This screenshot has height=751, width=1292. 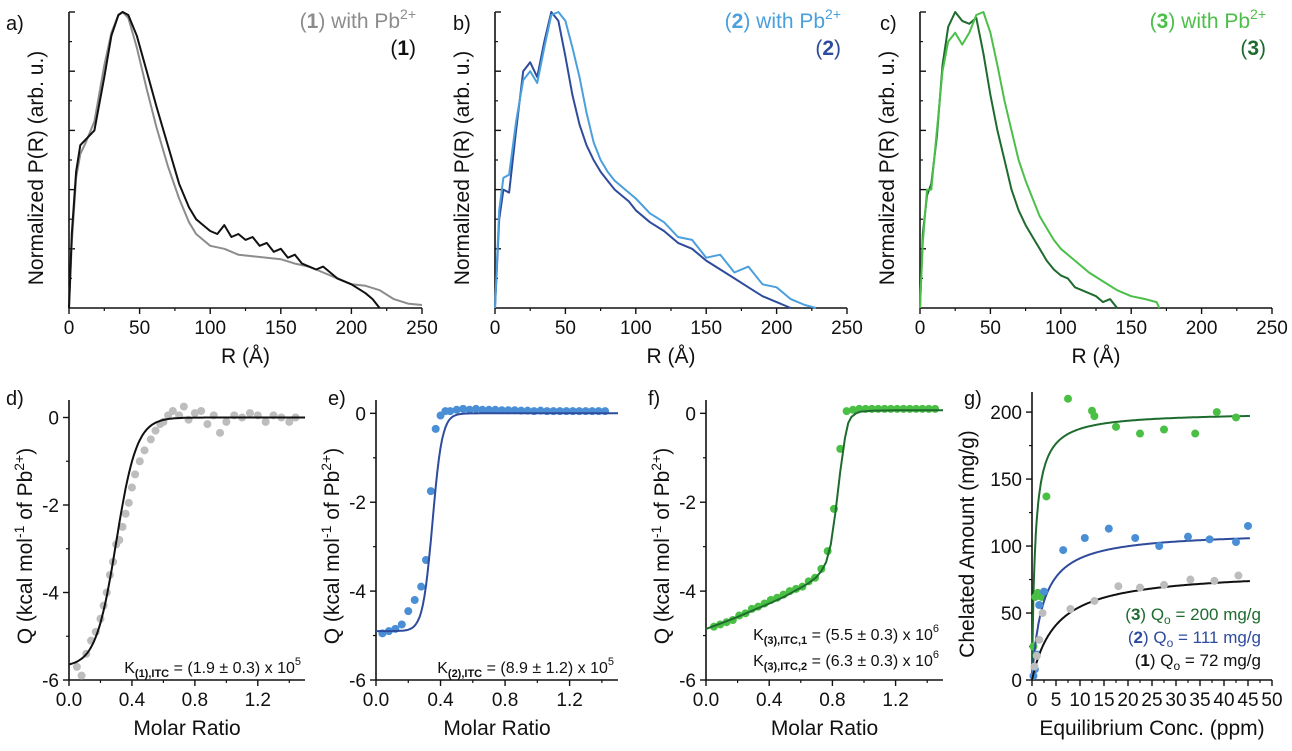 I want to click on x-tick-label: 1.2, so click(x=569, y=700).